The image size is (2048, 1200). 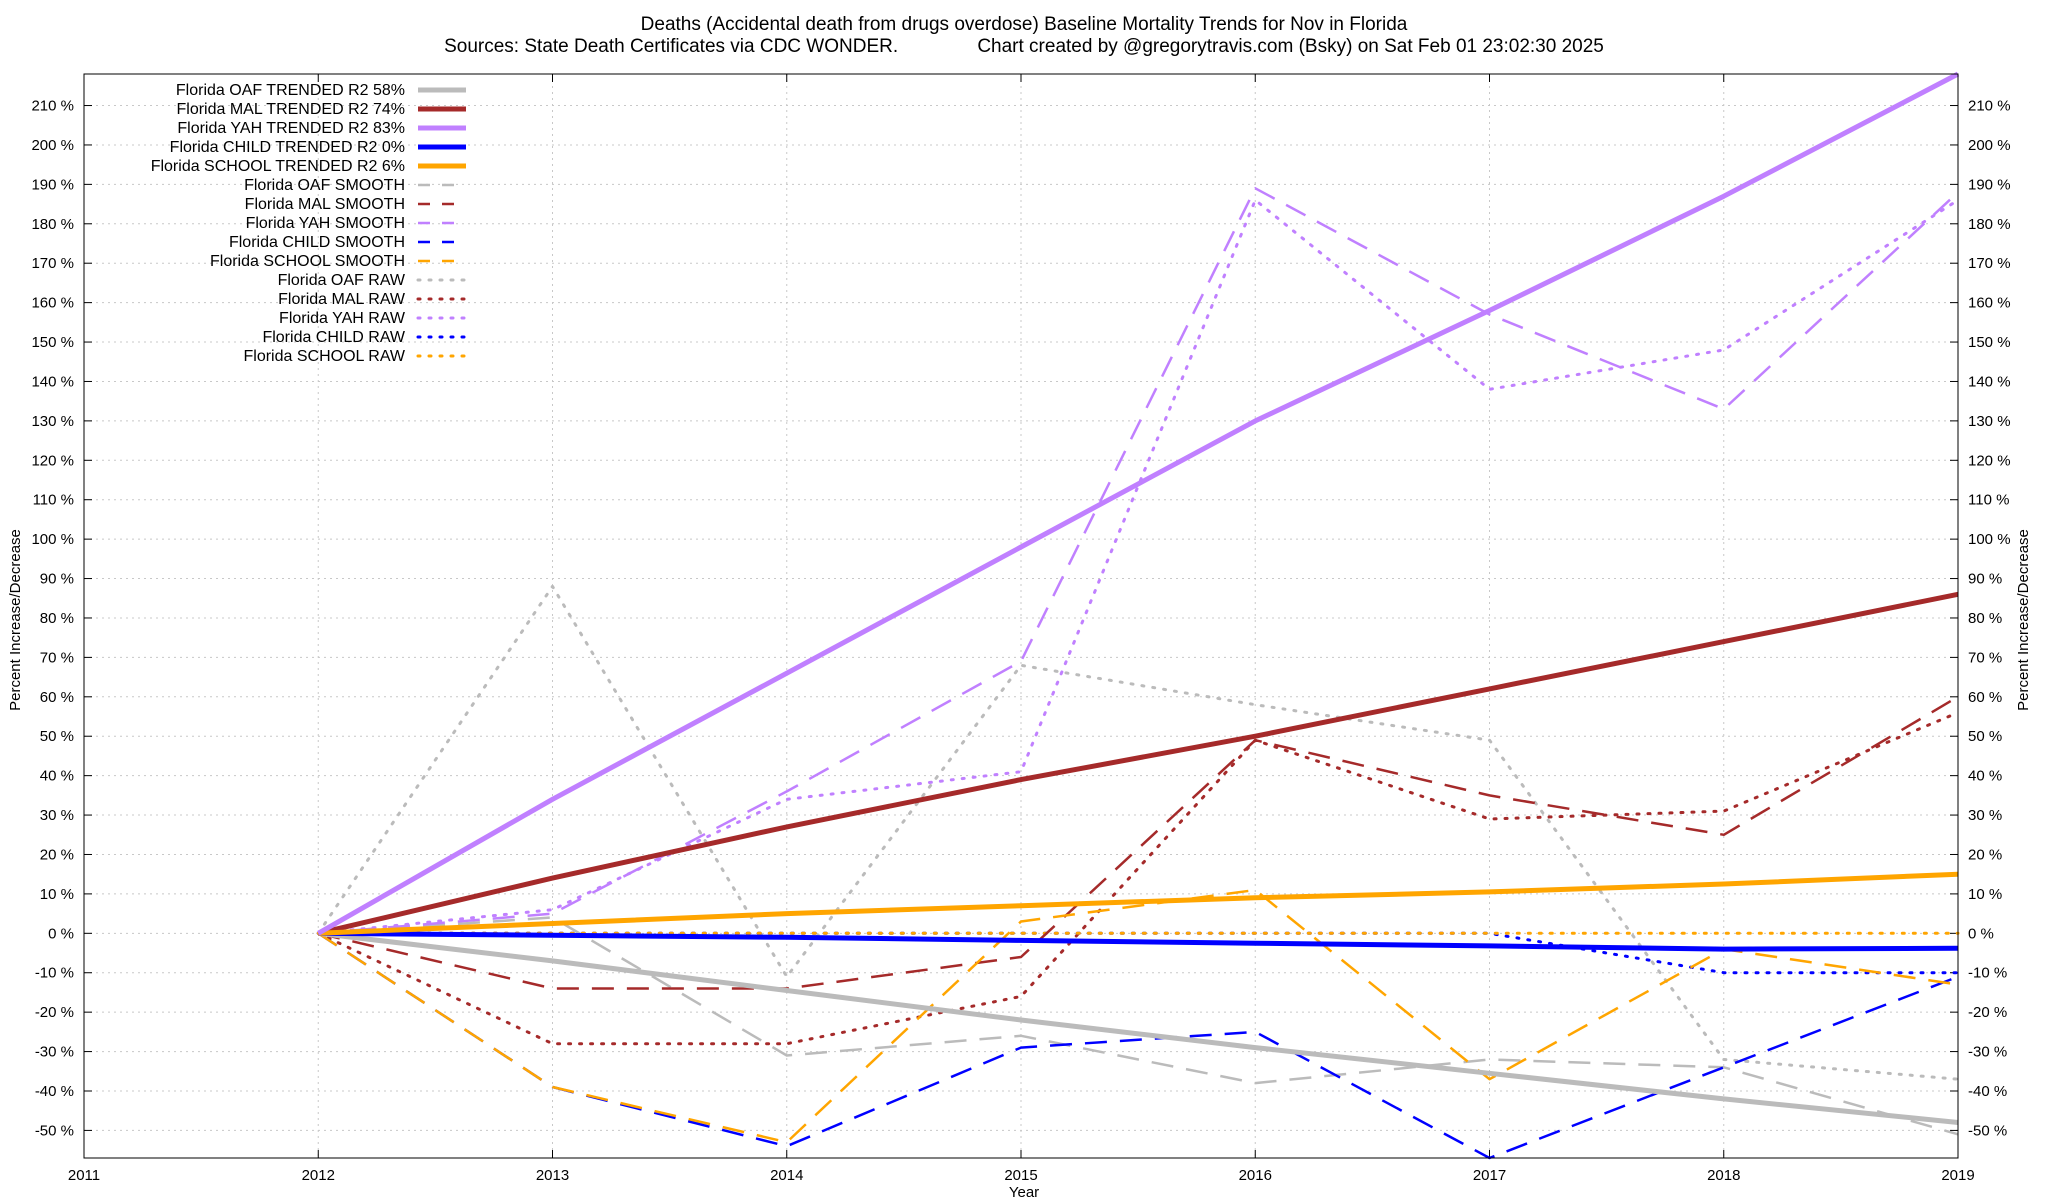 I want to click on legend-label-11: Florida MAL RAW, so click(x=342, y=299).